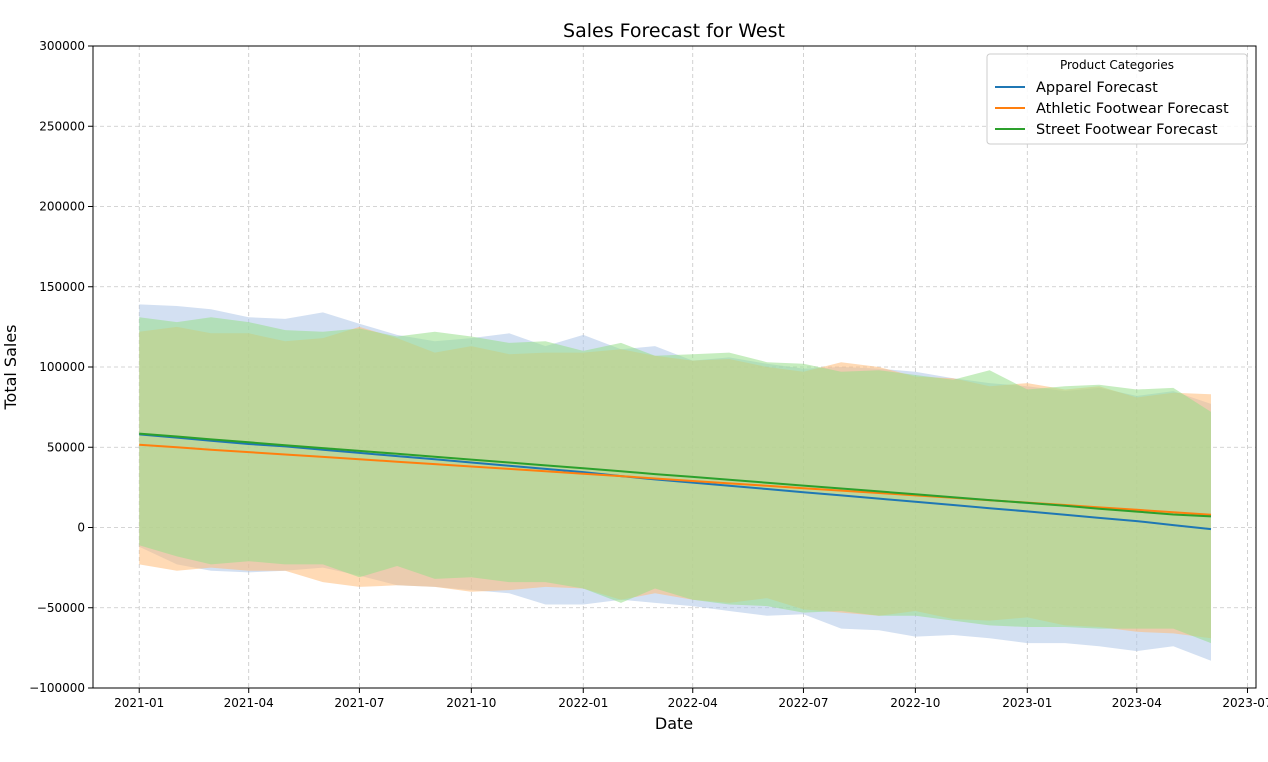 The width and height of the screenshot is (1268, 762). What do you see at coordinates (62, 207) in the screenshot?
I see `y-tick-label: 200000` at bounding box center [62, 207].